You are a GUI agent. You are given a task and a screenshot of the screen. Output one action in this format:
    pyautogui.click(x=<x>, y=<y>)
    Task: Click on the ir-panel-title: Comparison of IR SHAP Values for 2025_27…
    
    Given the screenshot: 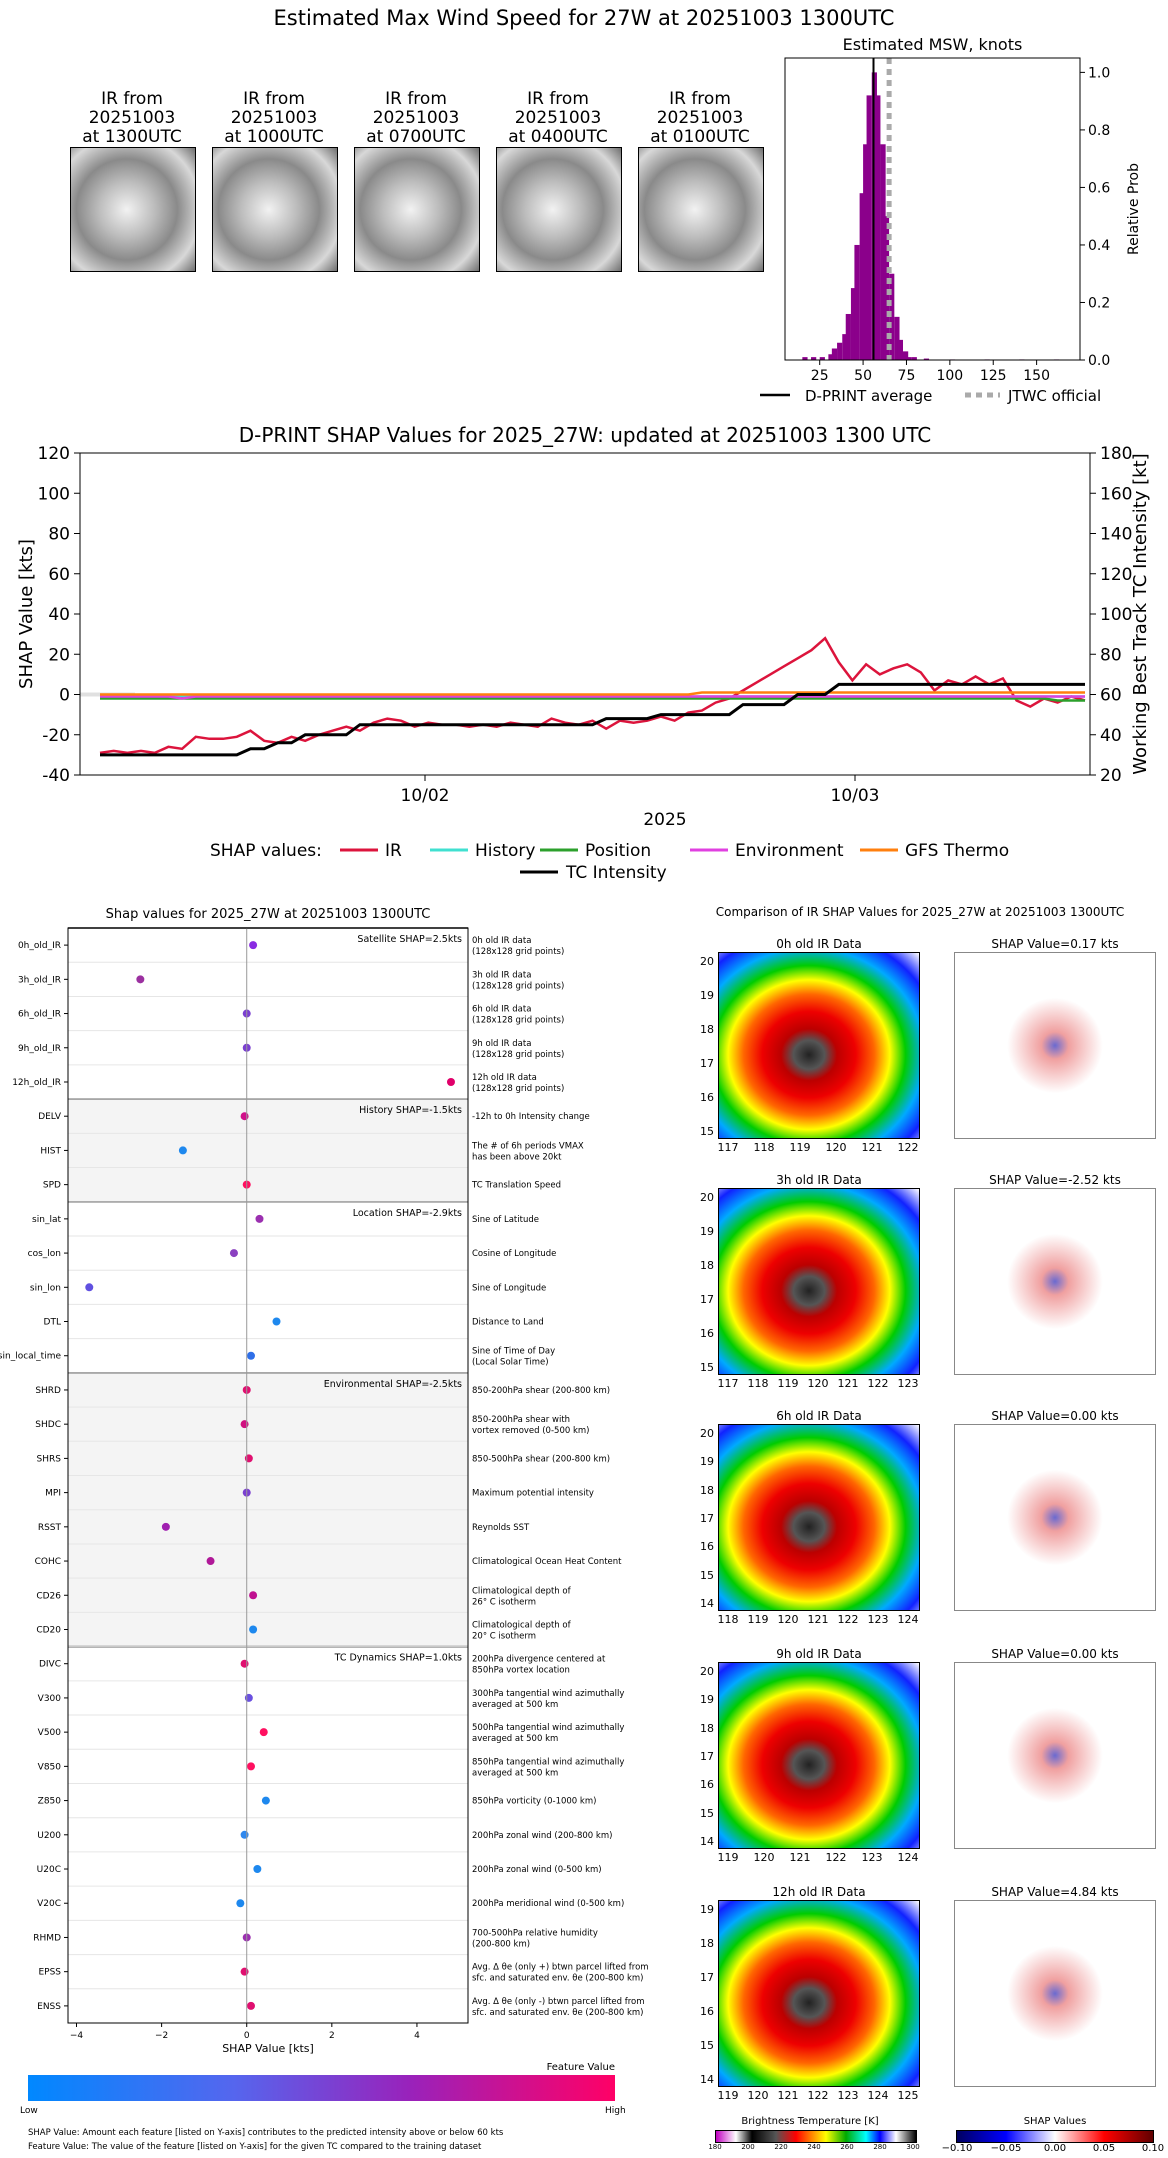 What is the action you would take?
    pyautogui.click(x=920, y=912)
    